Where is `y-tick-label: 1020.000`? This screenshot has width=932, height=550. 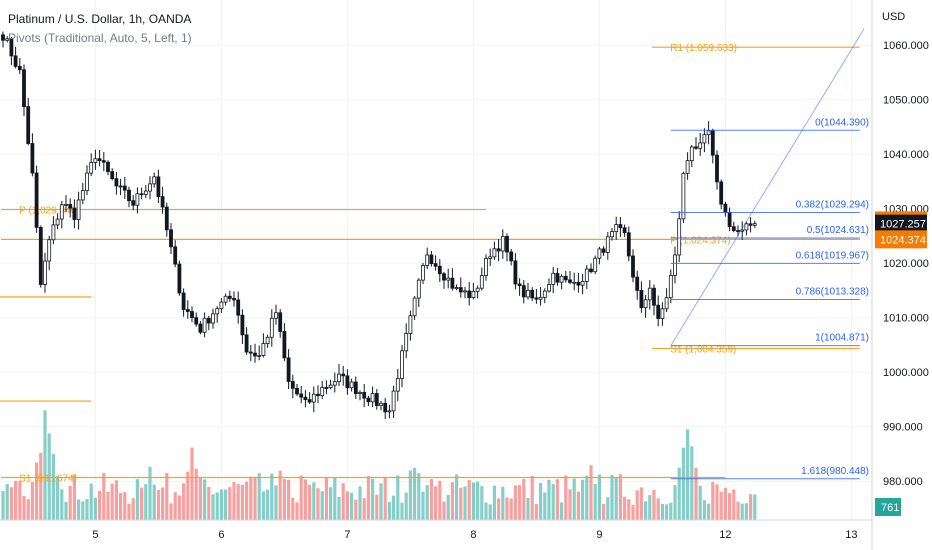
y-tick-label: 1020.000 is located at coordinates (906, 264).